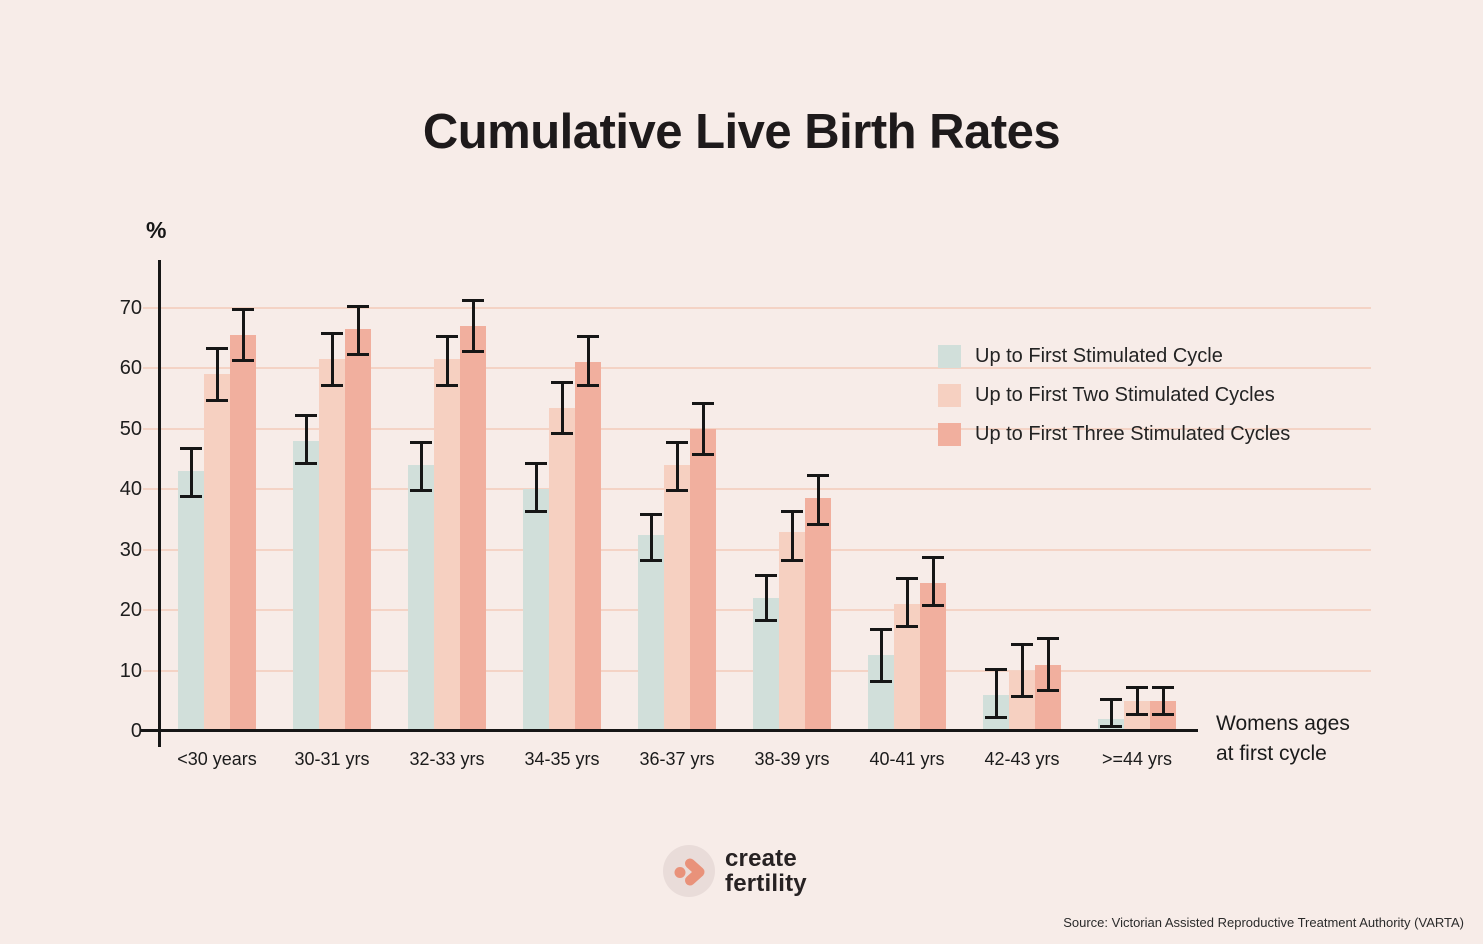 This screenshot has width=1483, height=944. What do you see at coordinates (1022, 759) in the screenshot?
I see `x-tick-label: 42-43 yrs` at bounding box center [1022, 759].